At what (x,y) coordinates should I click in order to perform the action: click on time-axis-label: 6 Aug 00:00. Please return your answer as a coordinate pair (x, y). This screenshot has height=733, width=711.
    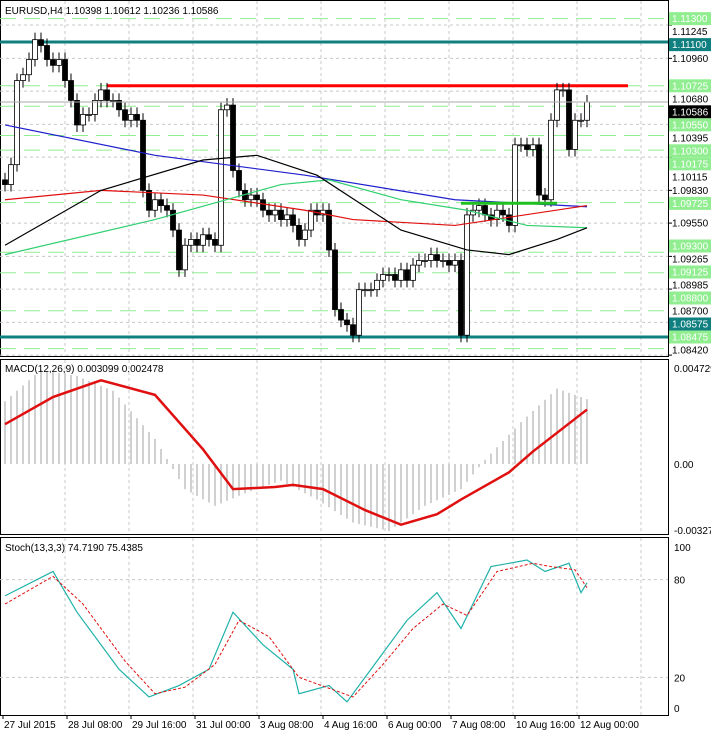
    Looking at the image, I should click on (415, 725).